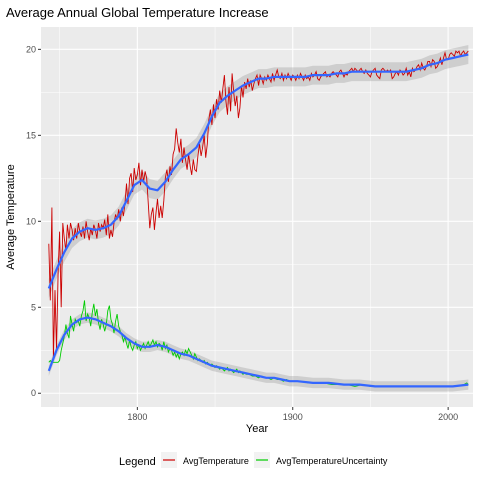  I want to click on y-tick-label: 15, so click(31, 135).